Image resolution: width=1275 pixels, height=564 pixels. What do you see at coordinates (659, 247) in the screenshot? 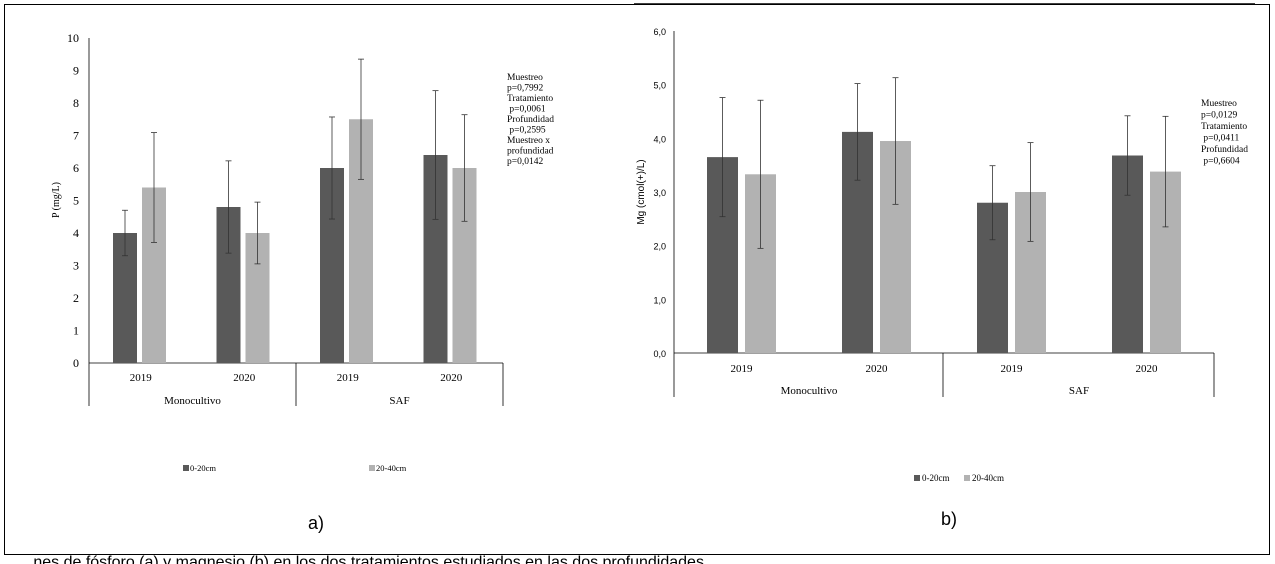
I see `y-tick-label: 2,0` at bounding box center [659, 247].